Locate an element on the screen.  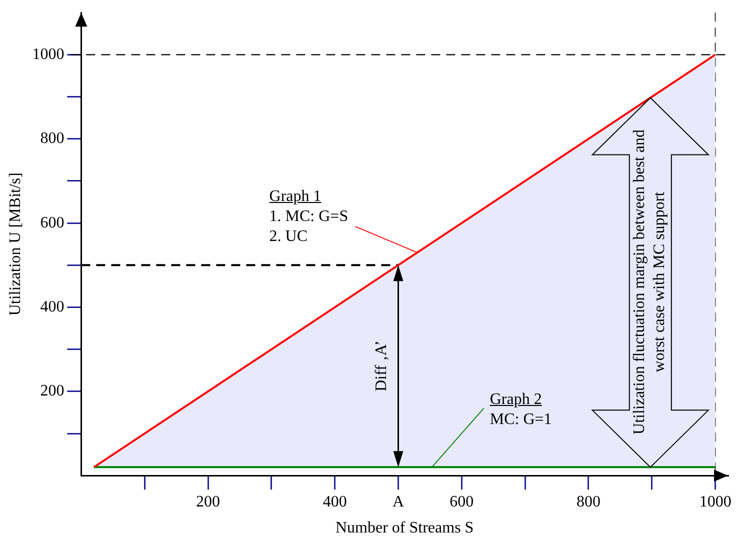
y-tick-label: 400 is located at coordinates (52, 307).